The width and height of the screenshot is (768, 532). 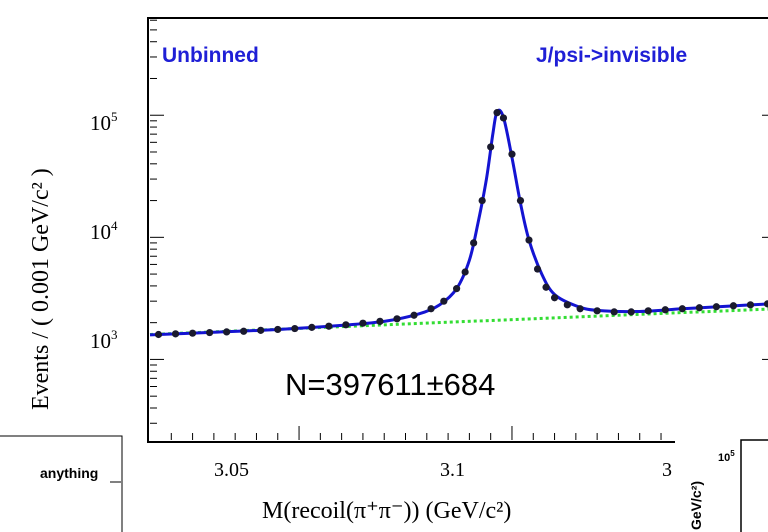 What do you see at coordinates (667, 470) in the screenshot?
I see `x-tick-label-3-partial: 3` at bounding box center [667, 470].